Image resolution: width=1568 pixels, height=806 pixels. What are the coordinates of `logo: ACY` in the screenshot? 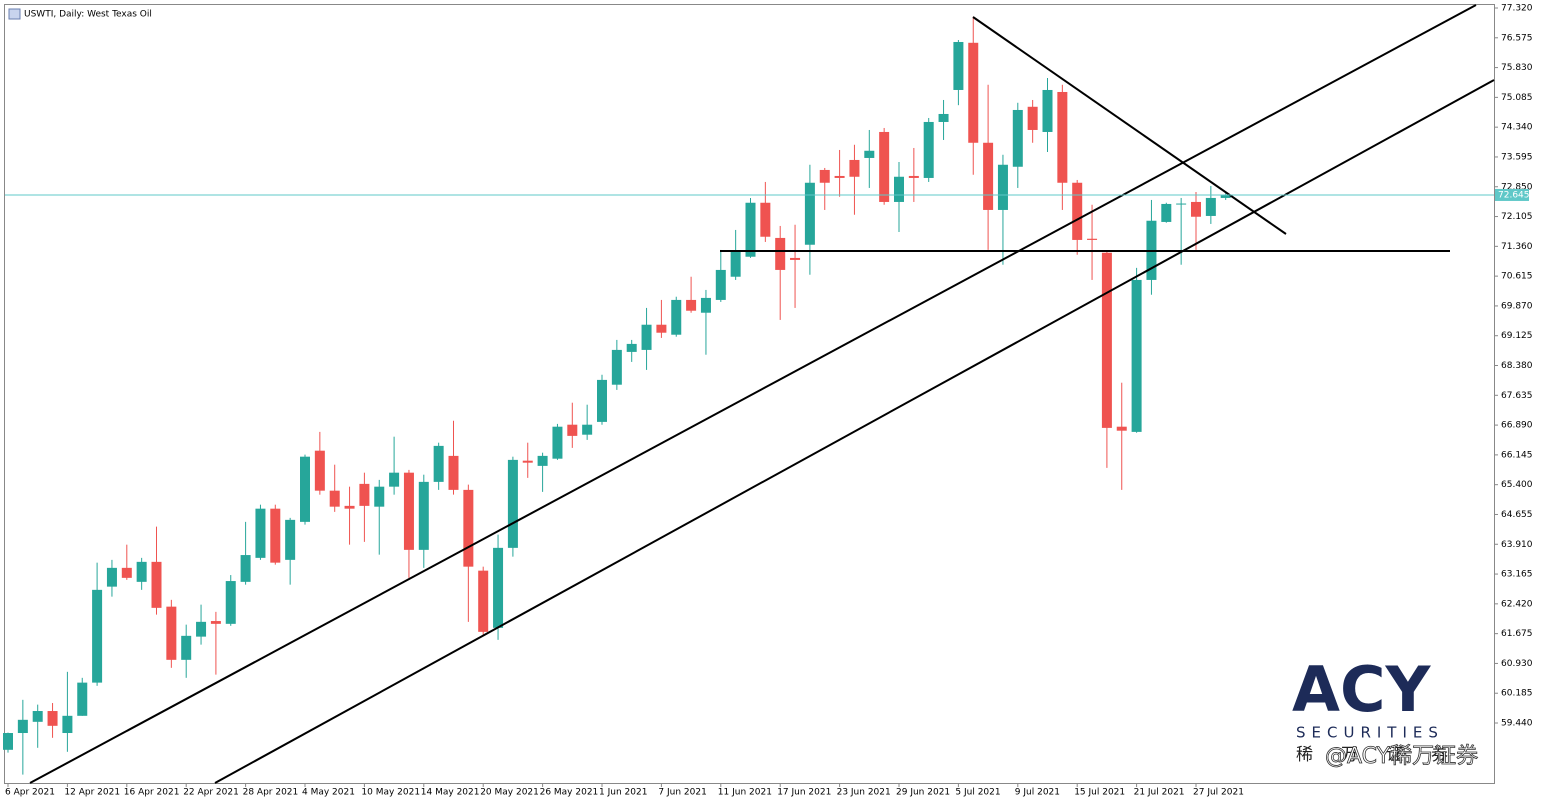 It's located at (1361, 689).